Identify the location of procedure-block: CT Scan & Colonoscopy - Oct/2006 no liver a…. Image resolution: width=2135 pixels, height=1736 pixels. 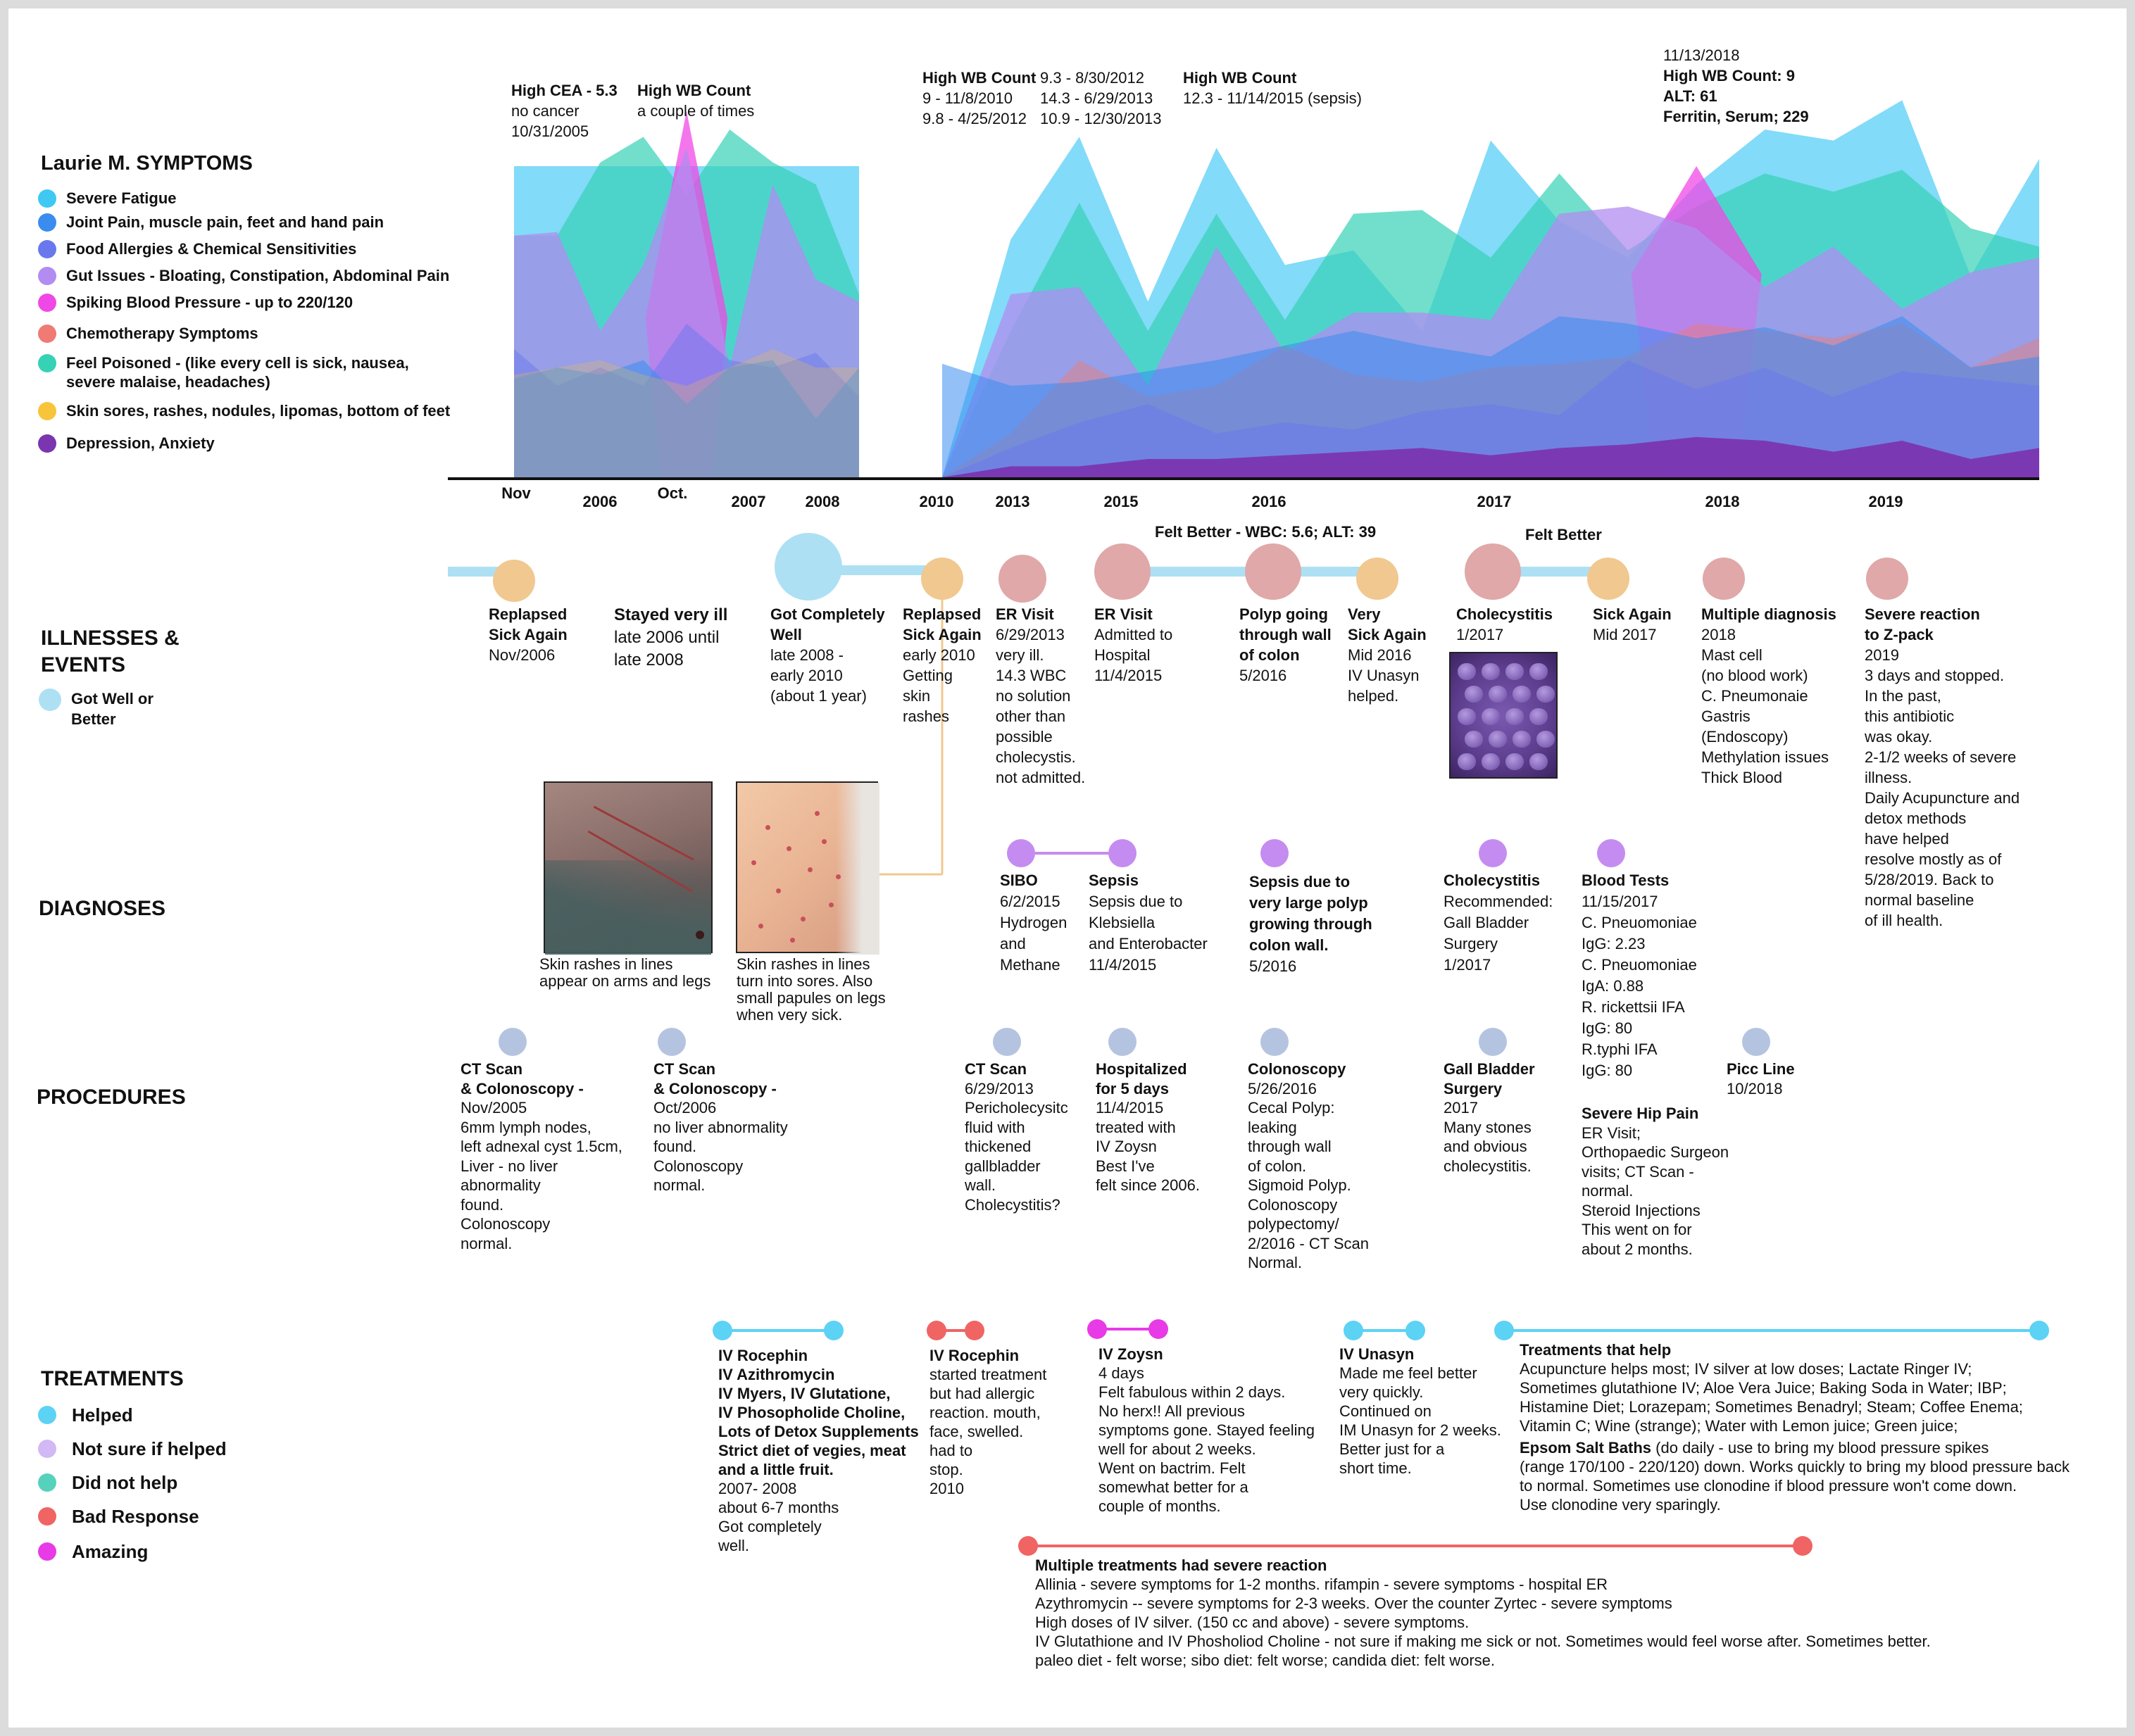
(720, 1127).